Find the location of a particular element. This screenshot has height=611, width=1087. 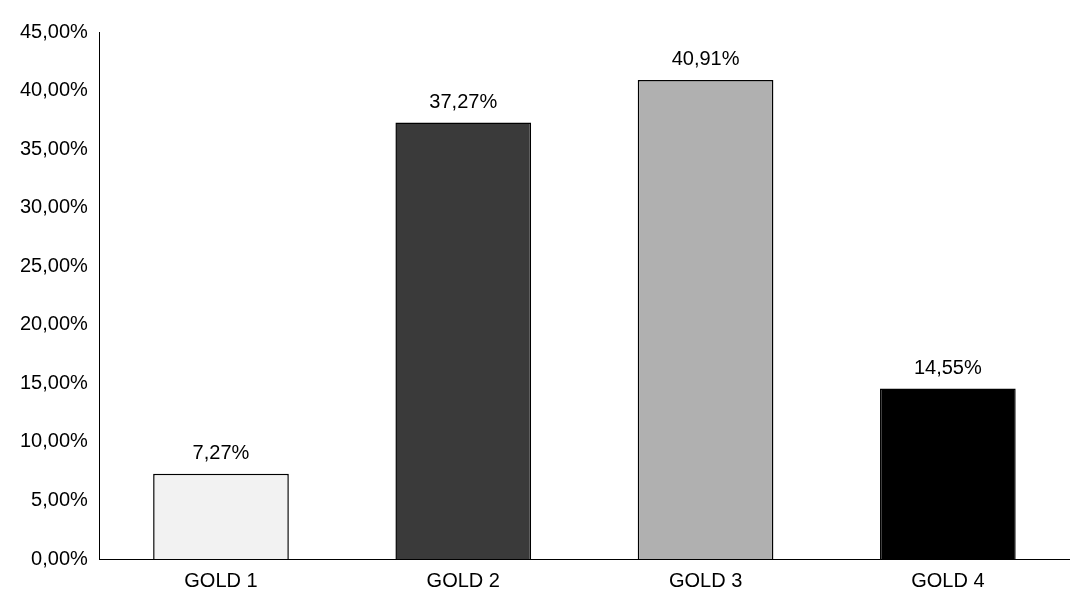

y-tick-label: 20,00% is located at coordinates (54, 323).